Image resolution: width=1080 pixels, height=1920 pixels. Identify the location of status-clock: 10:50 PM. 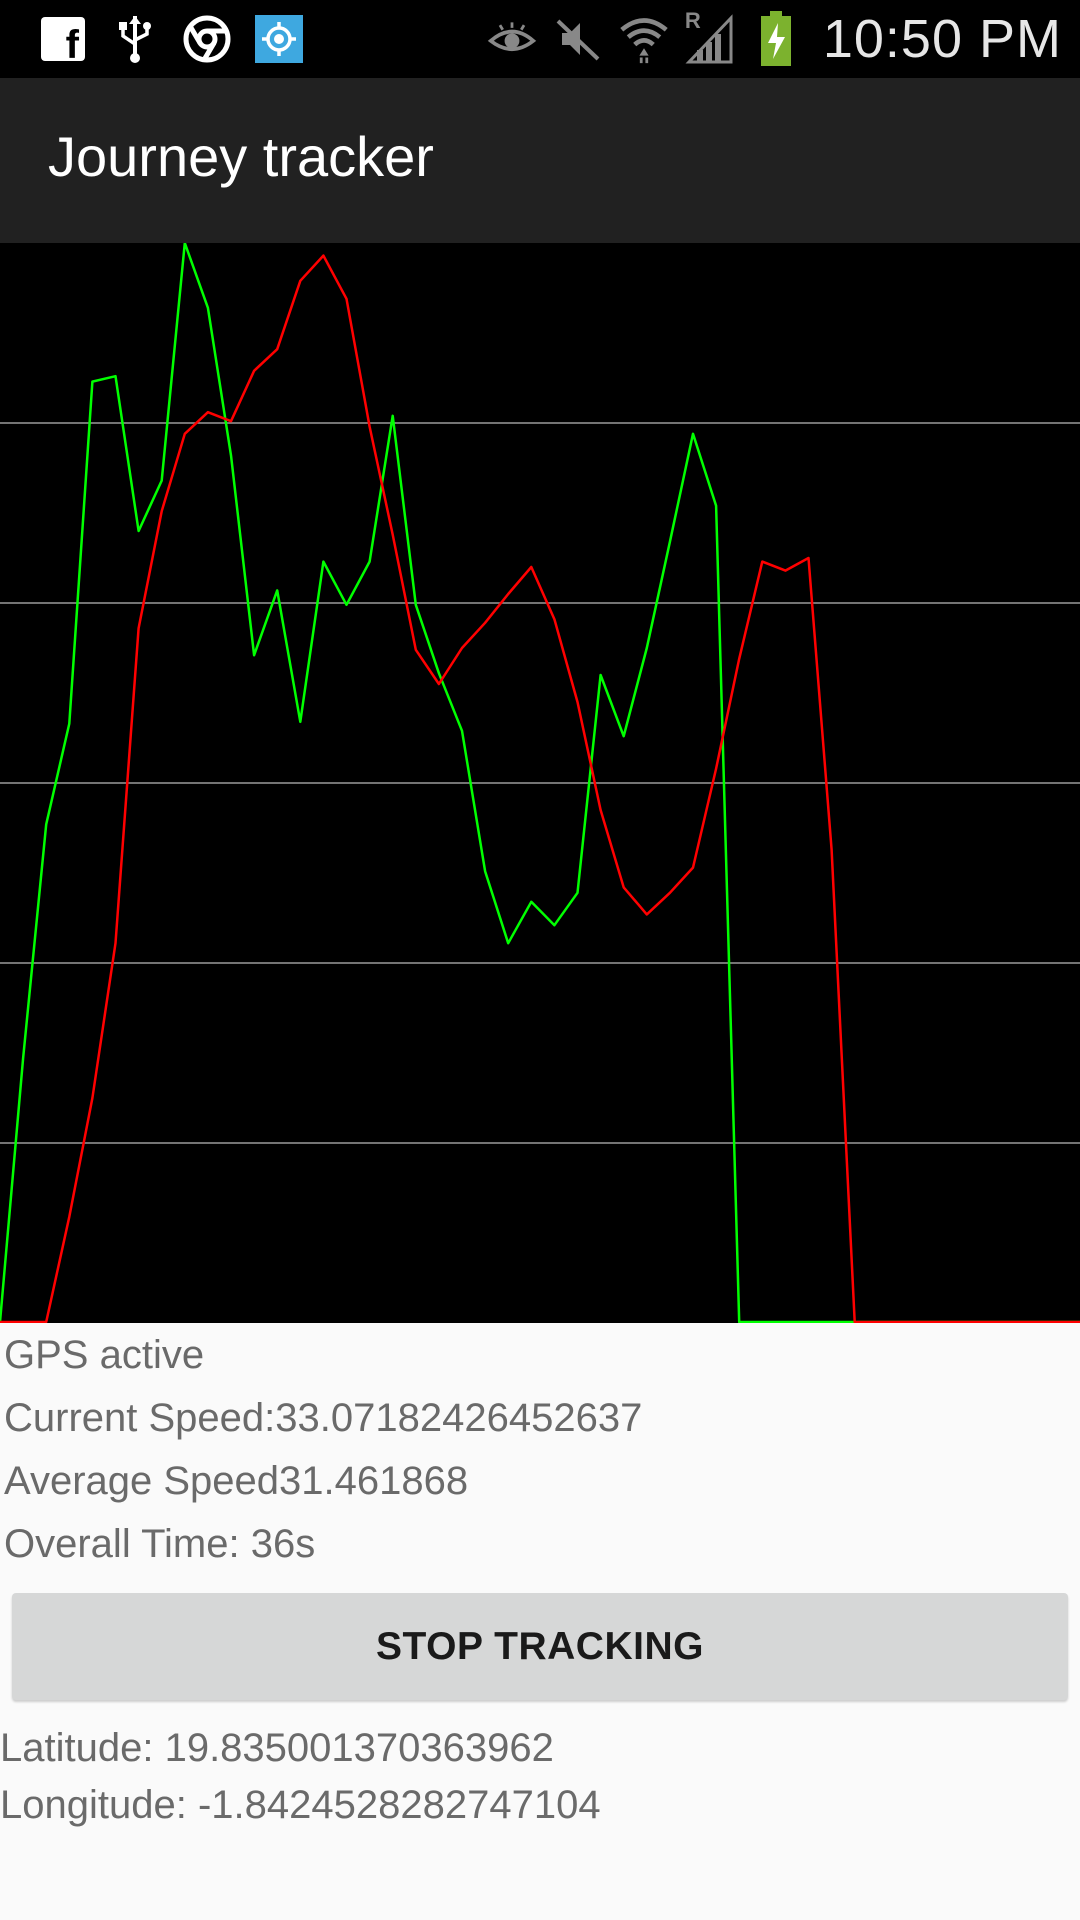
(942, 39).